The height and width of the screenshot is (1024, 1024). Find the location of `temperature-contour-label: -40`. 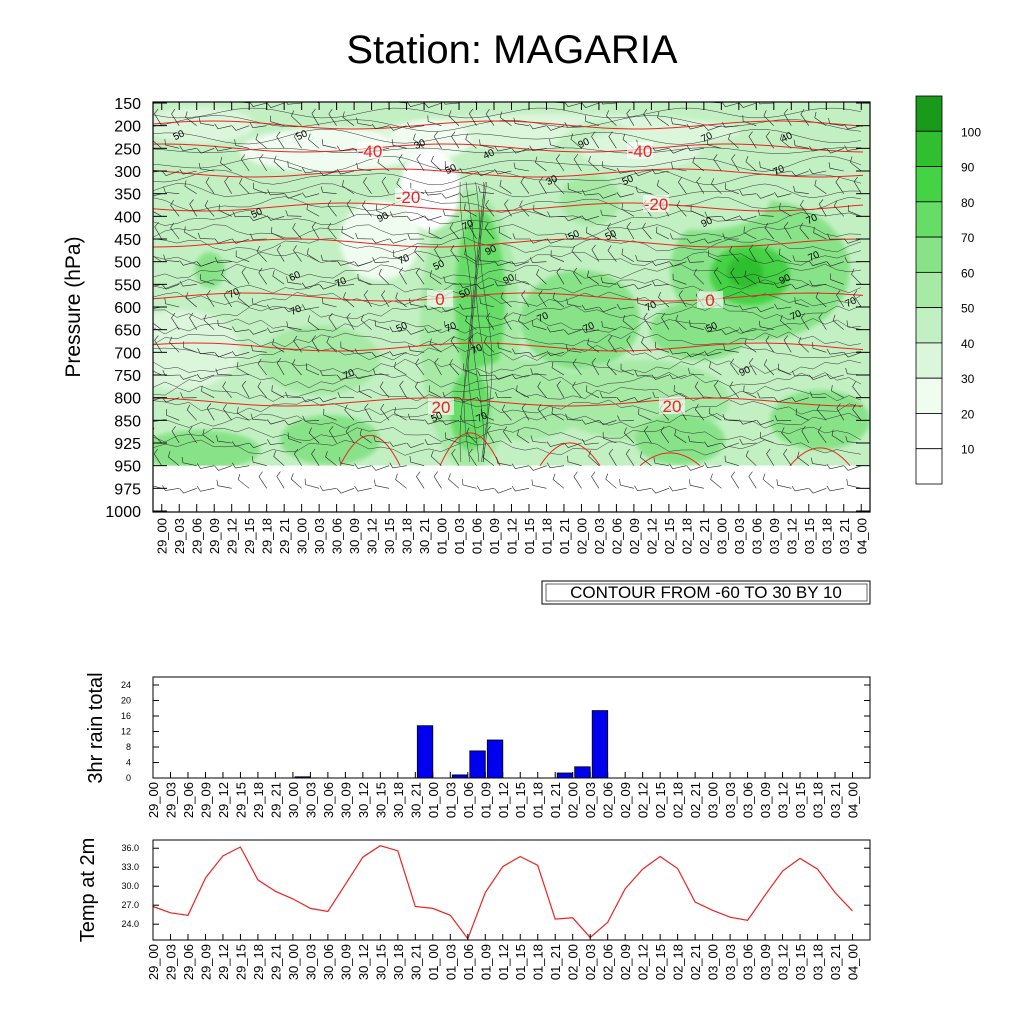

temperature-contour-label: -40 is located at coordinates (640, 151).